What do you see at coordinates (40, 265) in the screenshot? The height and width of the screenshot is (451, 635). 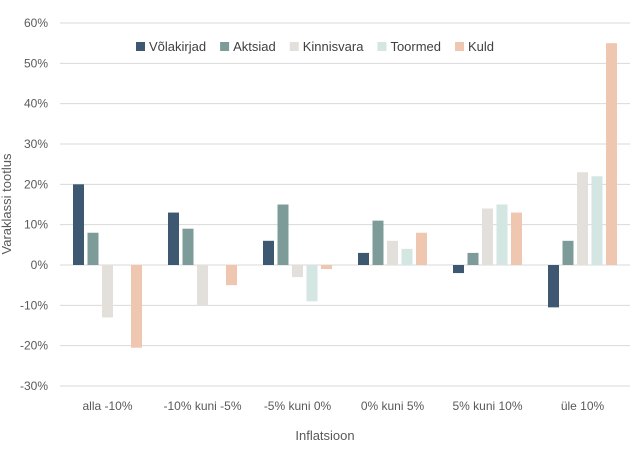 I see `y-tick-label: 0%` at bounding box center [40, 265].